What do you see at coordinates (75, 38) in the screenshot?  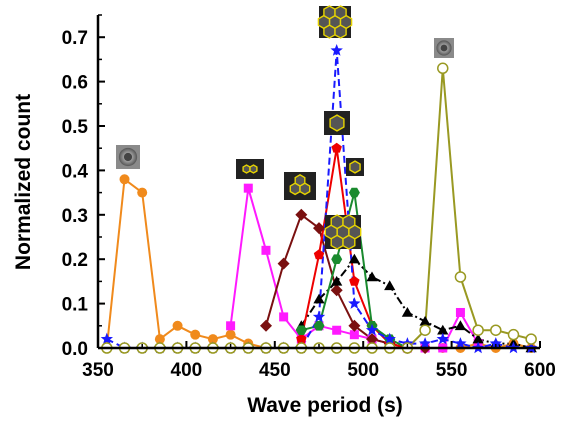 I see `y-tick-label: 0.7` at bounding box center [75, 38].